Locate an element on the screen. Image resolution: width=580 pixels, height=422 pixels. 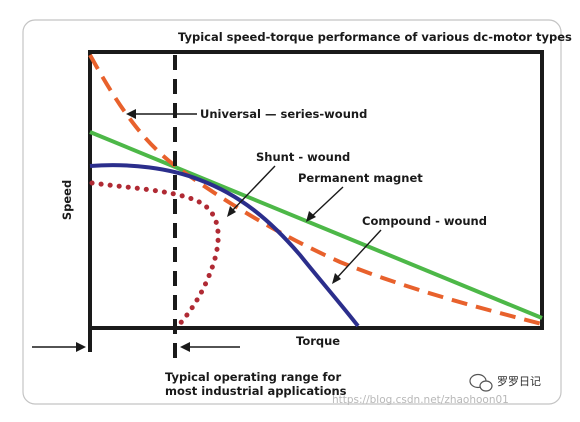
shunt-arrow-icon is located at coordinates (231, 211).